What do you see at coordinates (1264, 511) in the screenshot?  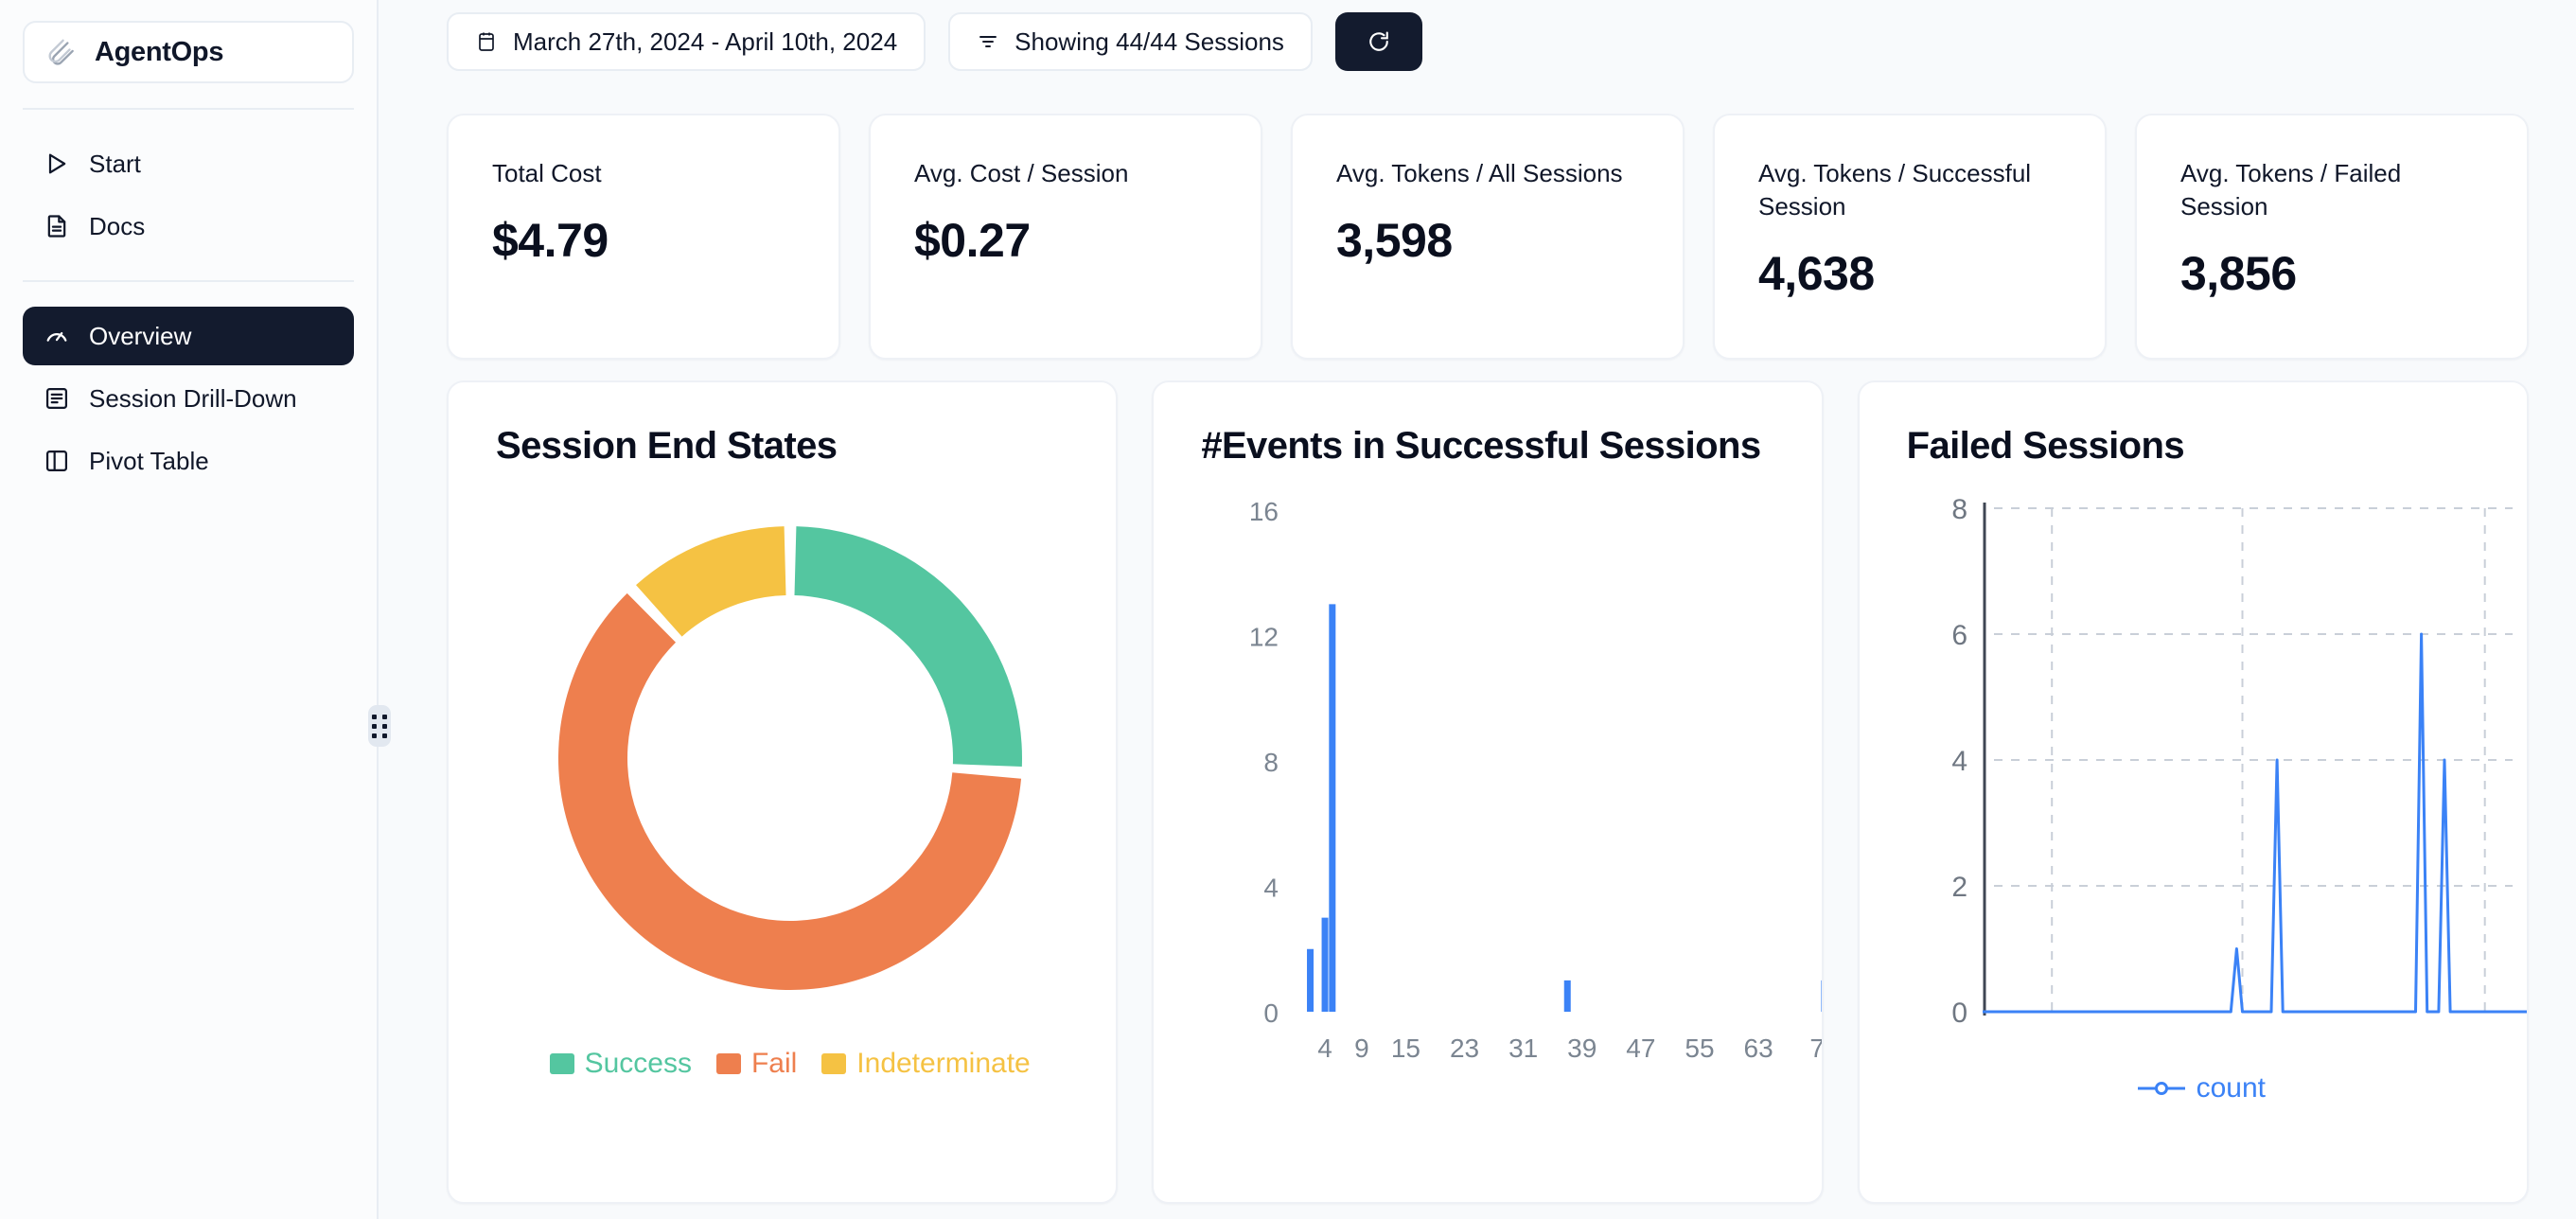 I see `y-axis-tick: 16` at bounding box center [1264, 511].